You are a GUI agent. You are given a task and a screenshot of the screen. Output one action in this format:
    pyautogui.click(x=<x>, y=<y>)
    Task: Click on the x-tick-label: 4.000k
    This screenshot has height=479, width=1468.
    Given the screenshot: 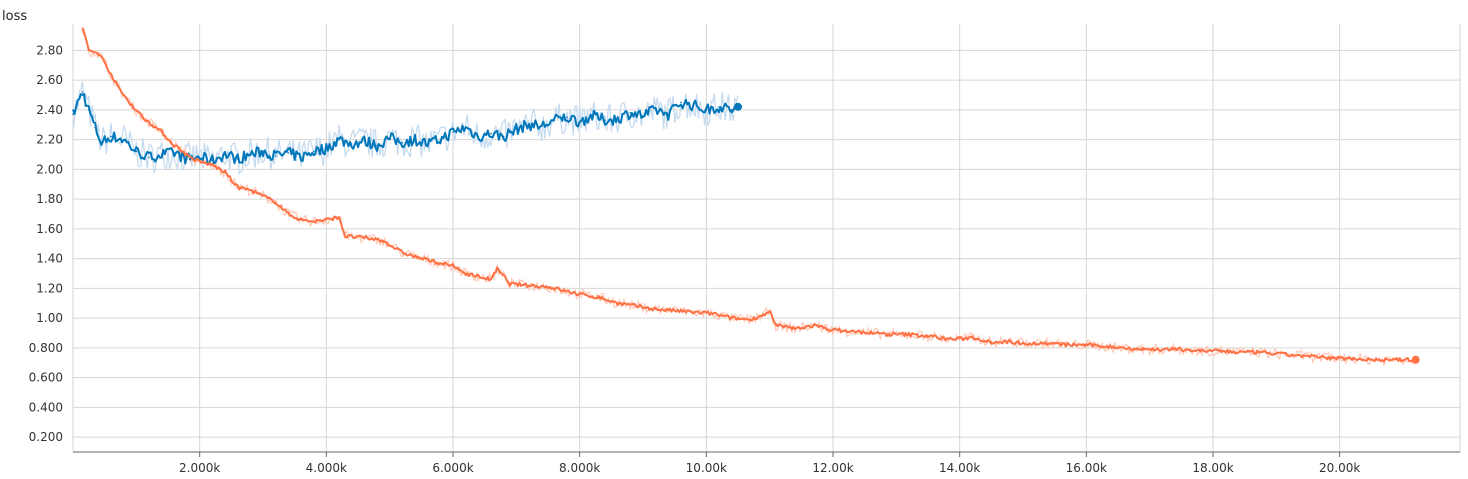 What is the action you would take?
    pyautogui.click(x=326, y=468)
    